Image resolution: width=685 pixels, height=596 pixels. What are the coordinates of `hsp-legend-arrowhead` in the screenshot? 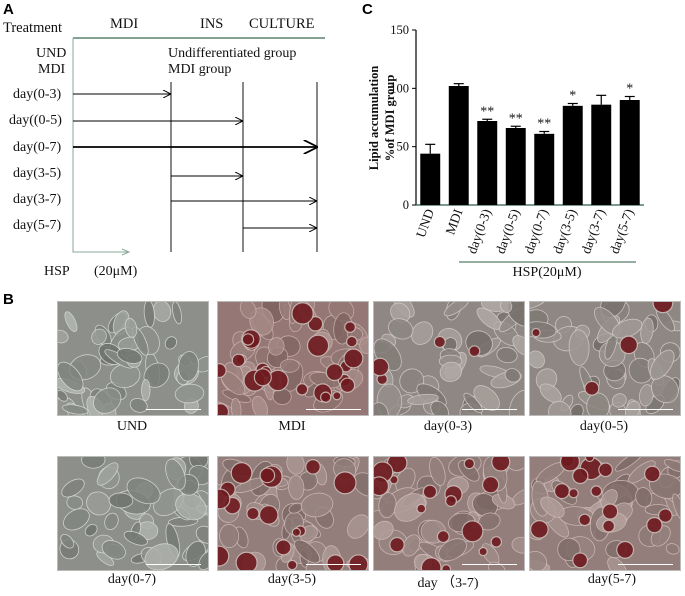 It's located at (126, 252).